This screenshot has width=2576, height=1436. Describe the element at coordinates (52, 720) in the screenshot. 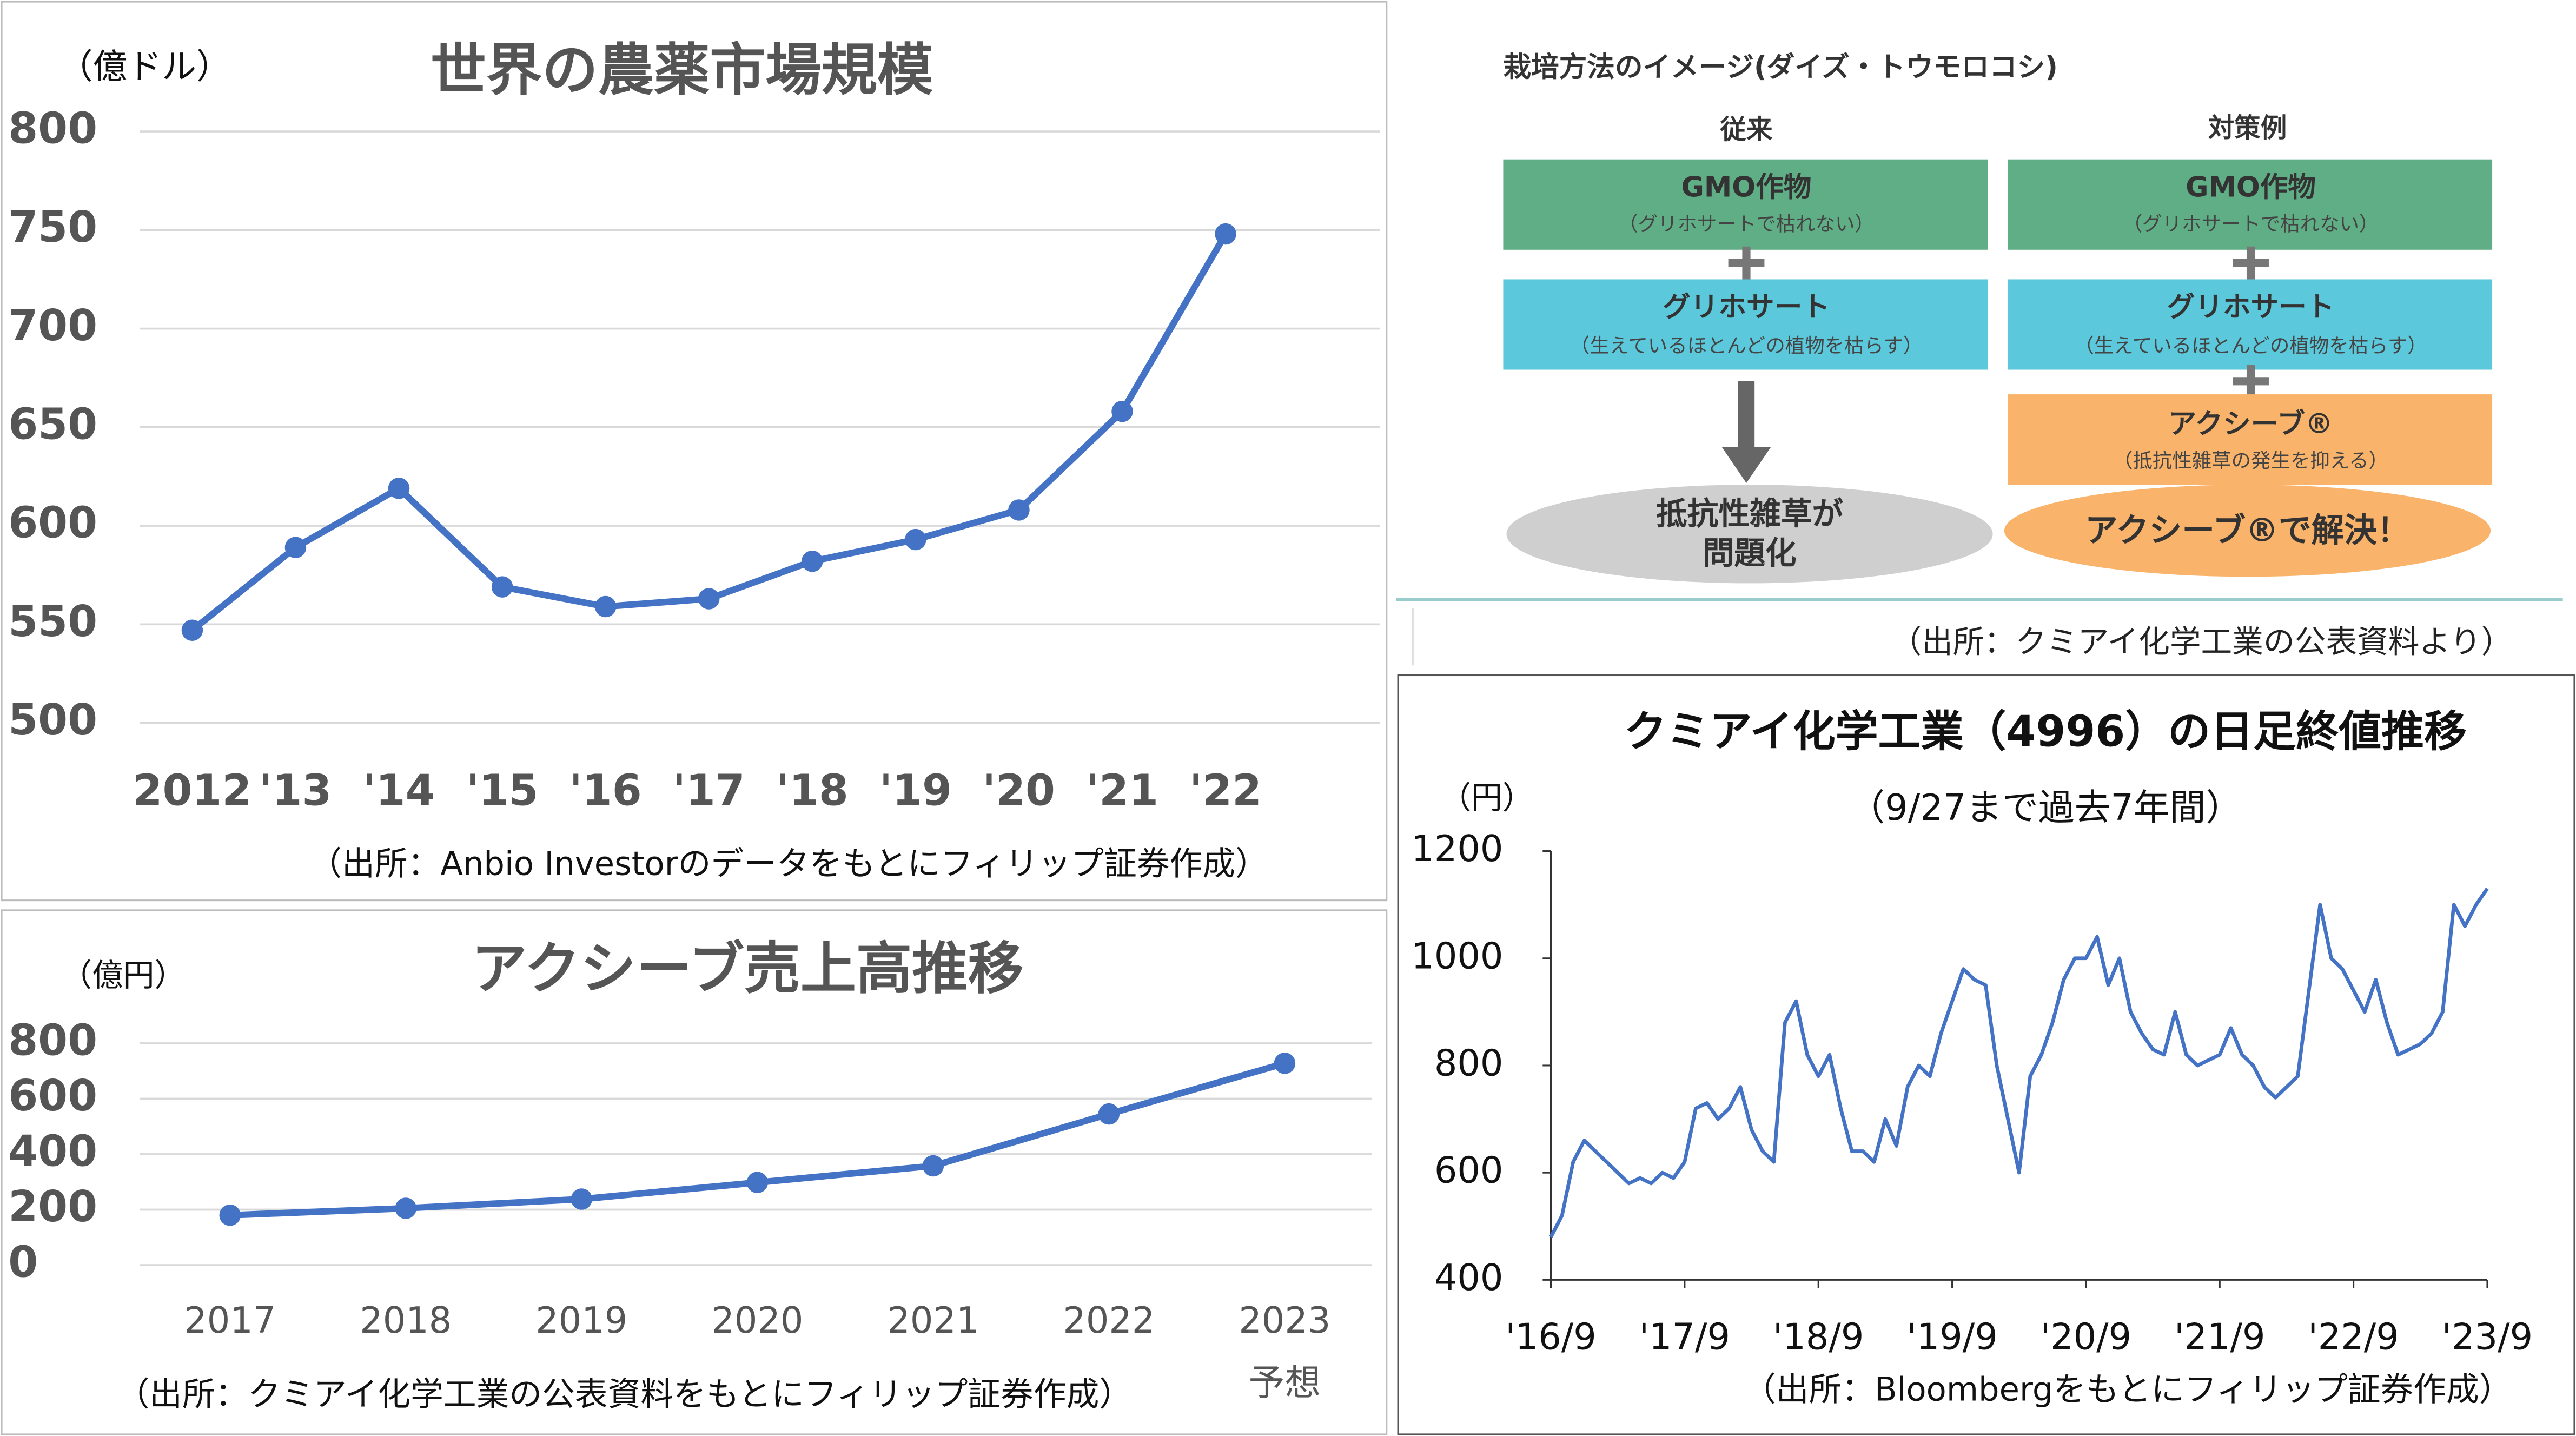

I see `y-tick-label: 500` at that location.